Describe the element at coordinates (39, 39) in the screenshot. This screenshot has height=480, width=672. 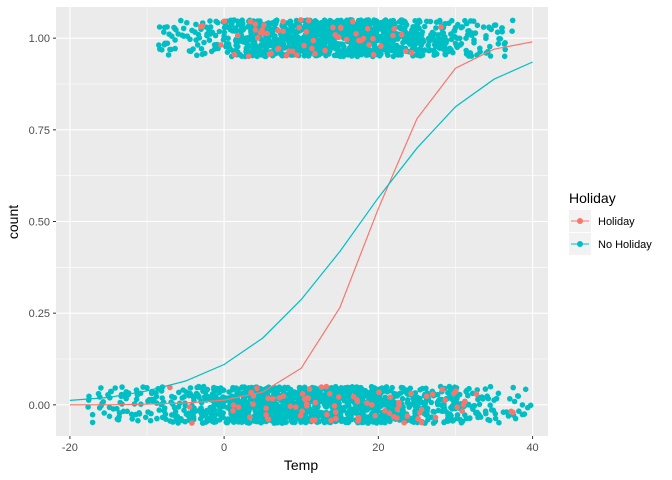
I see `y-tick-label: 1.00` at that location.